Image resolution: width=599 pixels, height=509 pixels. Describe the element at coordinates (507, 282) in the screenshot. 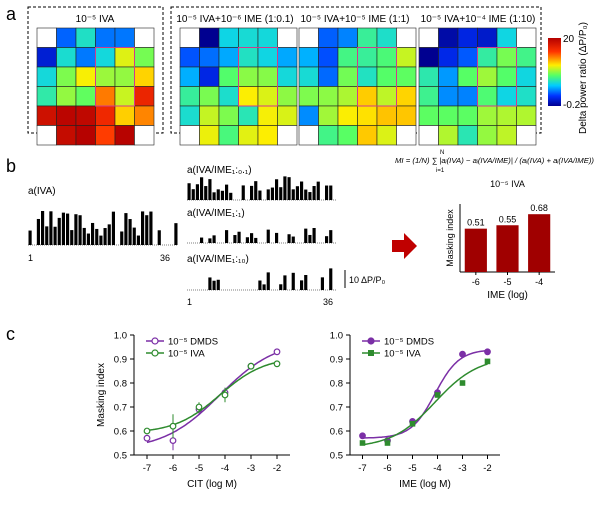

I see `bar-category-label-1: -5` at that location.